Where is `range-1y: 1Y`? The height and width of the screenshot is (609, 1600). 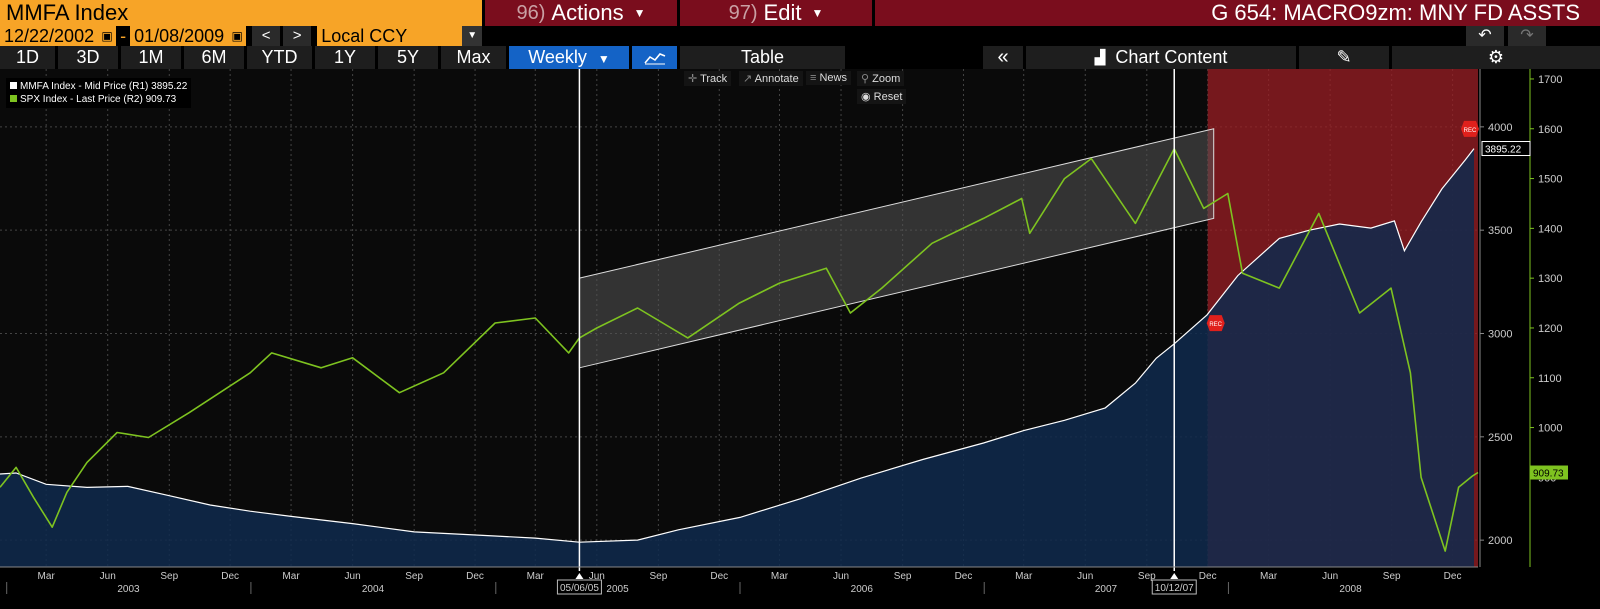 range-1y: 1Y is located at coordinates (345, 57).